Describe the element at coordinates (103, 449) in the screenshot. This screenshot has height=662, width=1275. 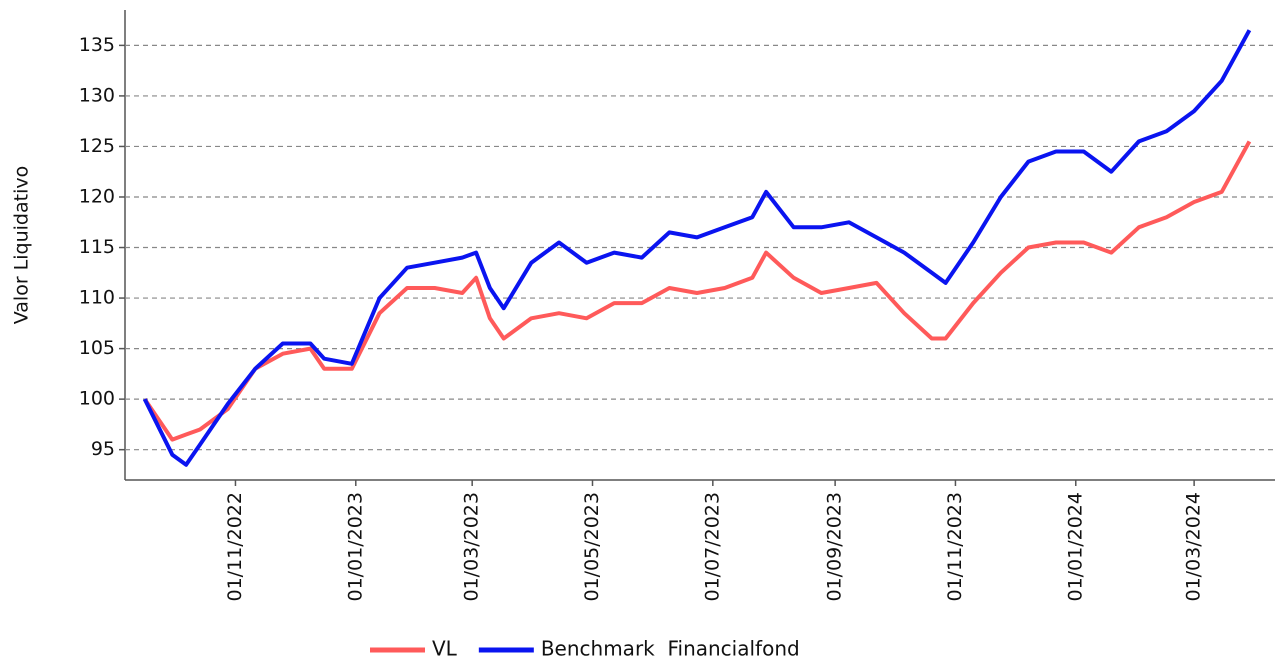
I see `y-tick-label: 95` at that location.